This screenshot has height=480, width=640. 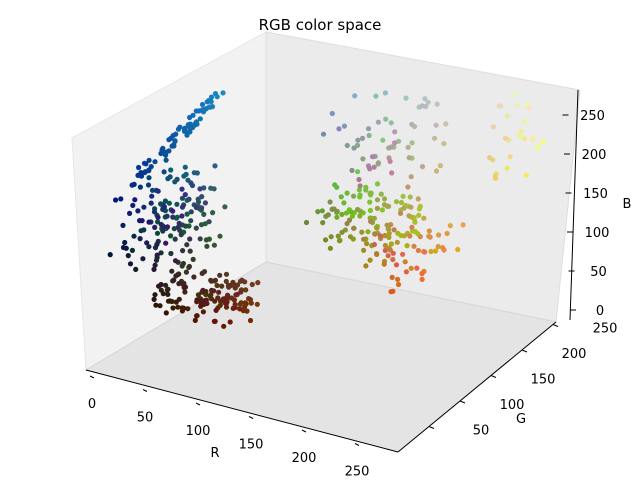 I want to click on z-axis-label: B, so click(x=627, y=204).